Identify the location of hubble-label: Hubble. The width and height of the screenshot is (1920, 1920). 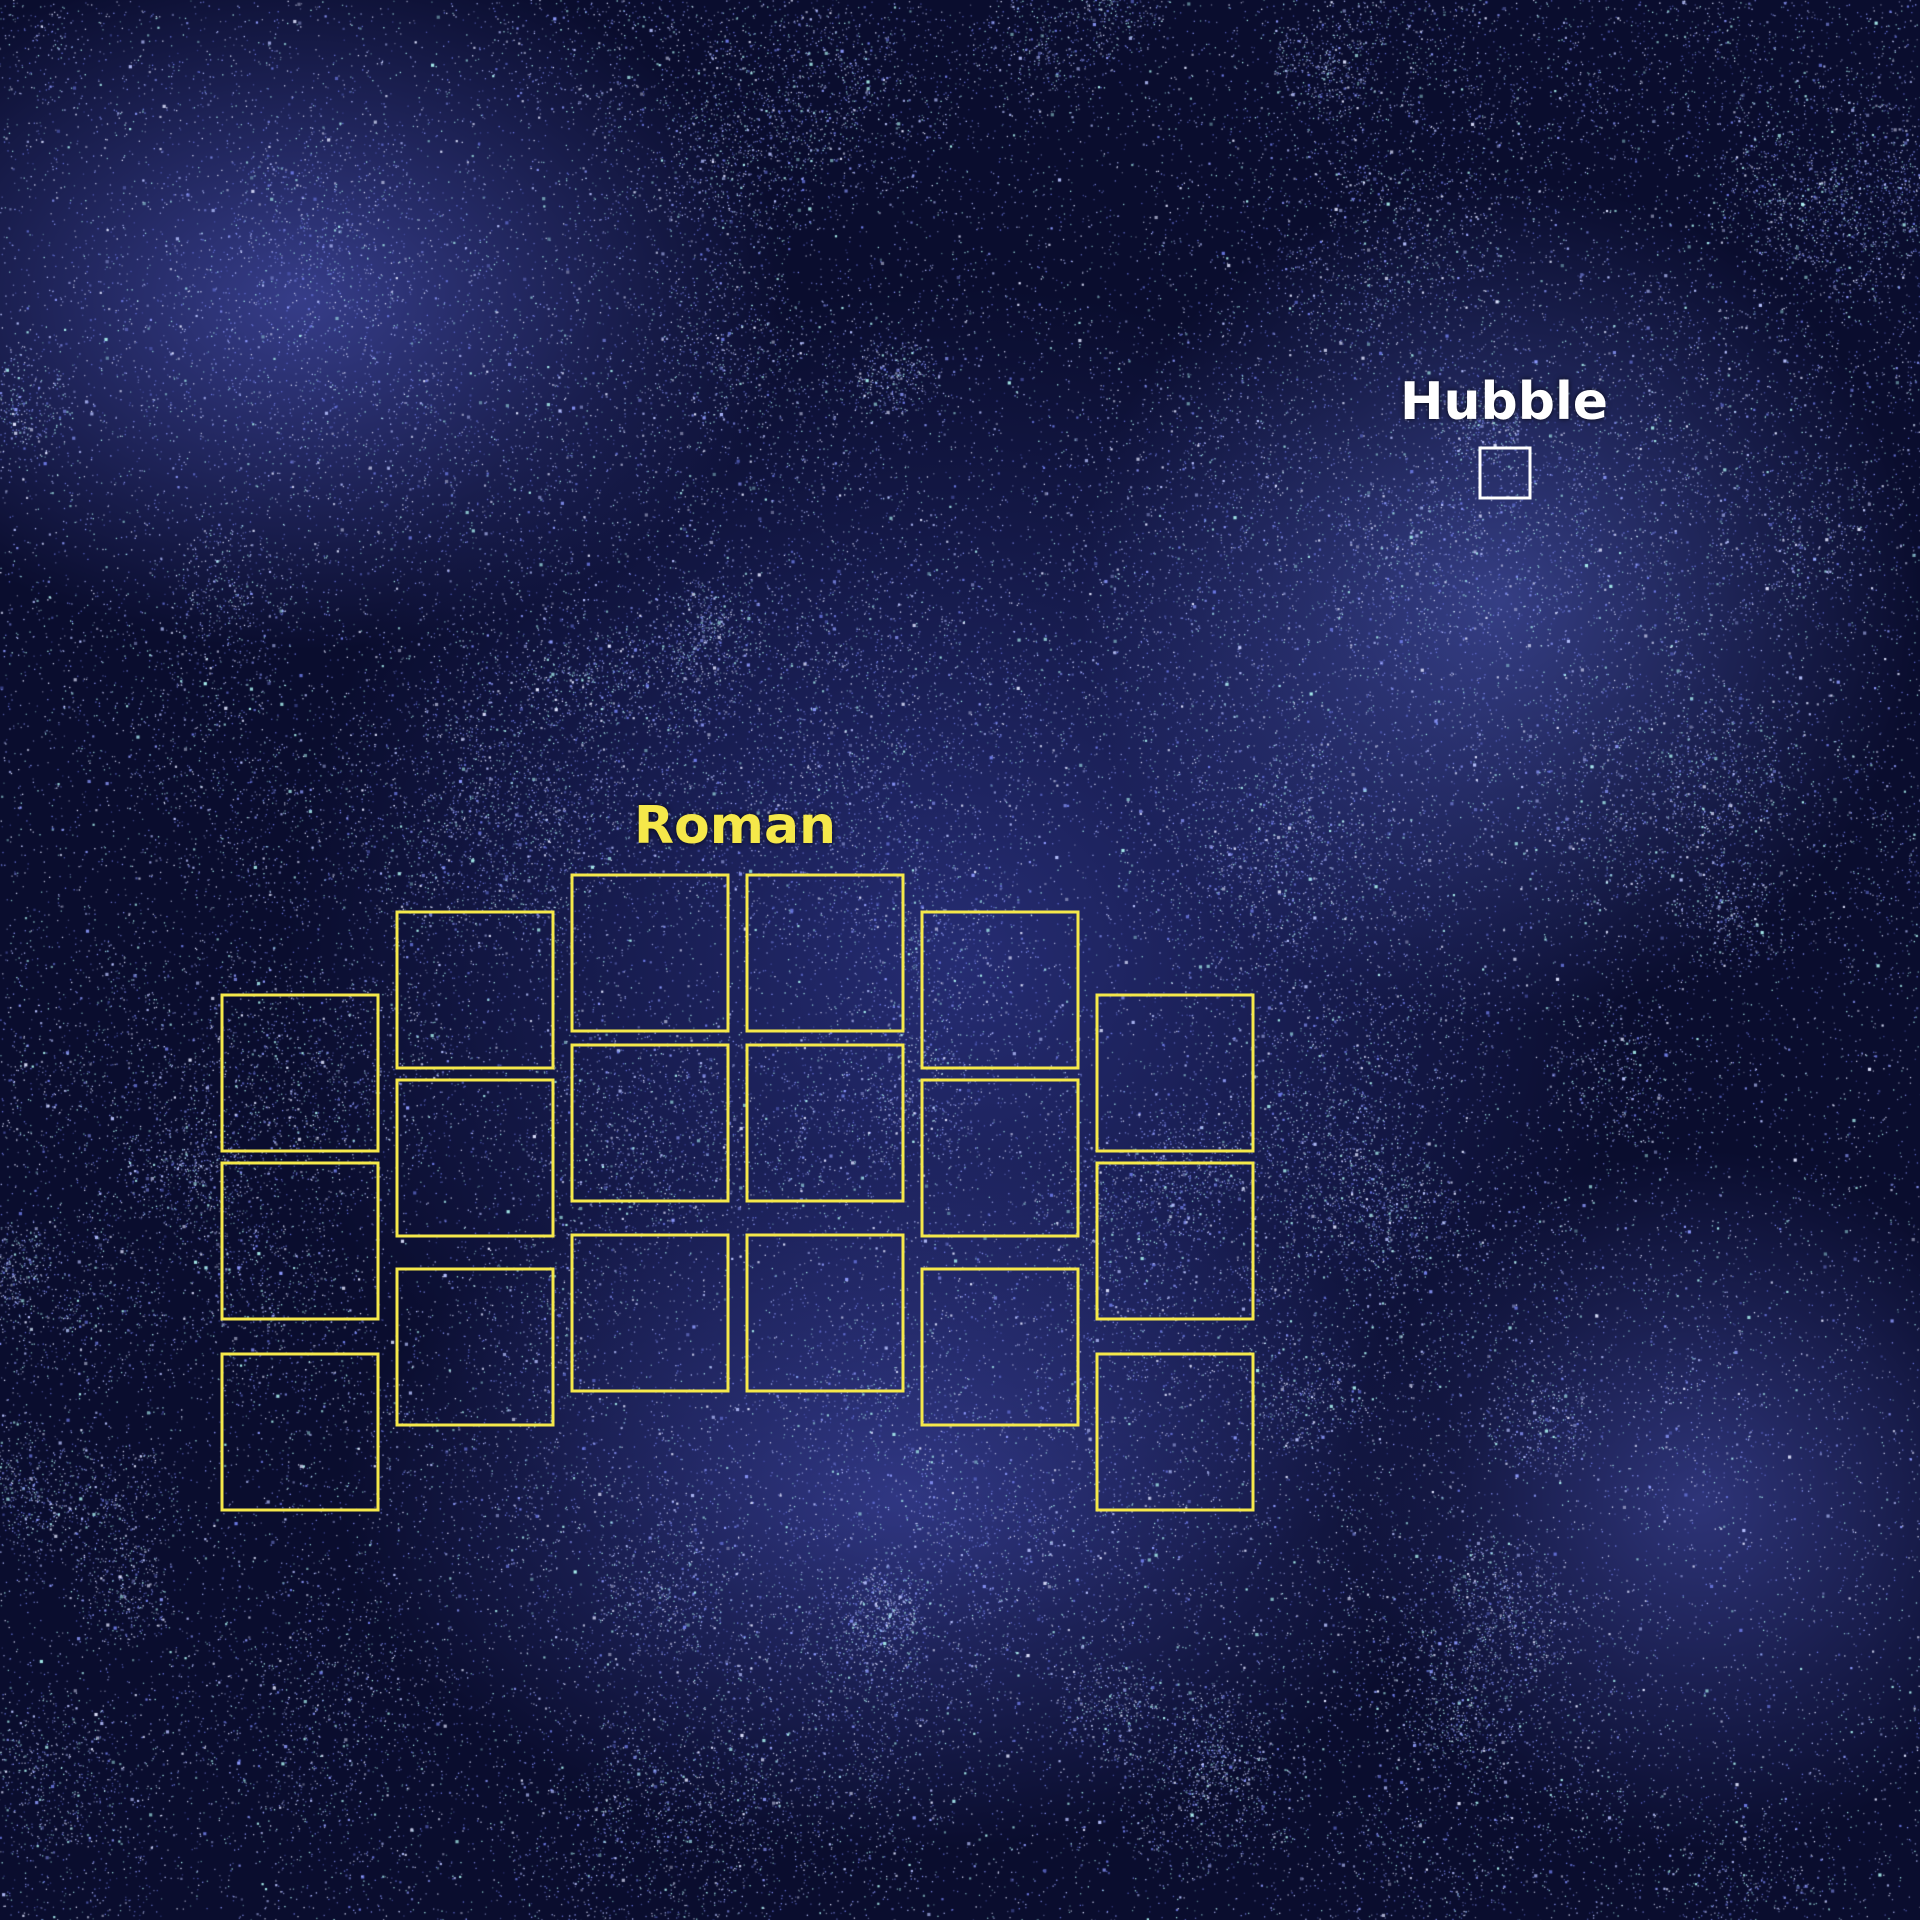
(1504, 402).